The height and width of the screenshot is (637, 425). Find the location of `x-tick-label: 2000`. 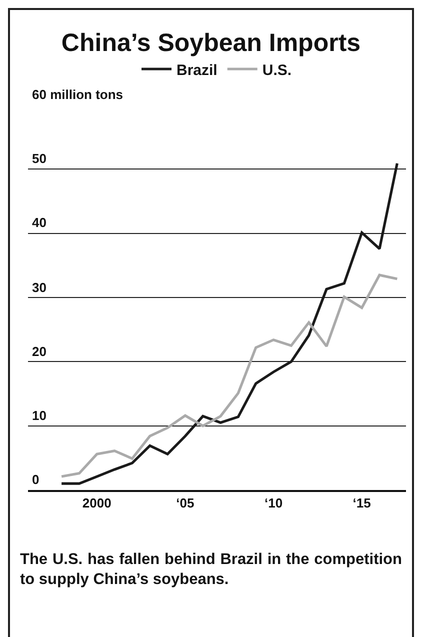

x-tick-label: 2000 is located at coordinates (97, 503).